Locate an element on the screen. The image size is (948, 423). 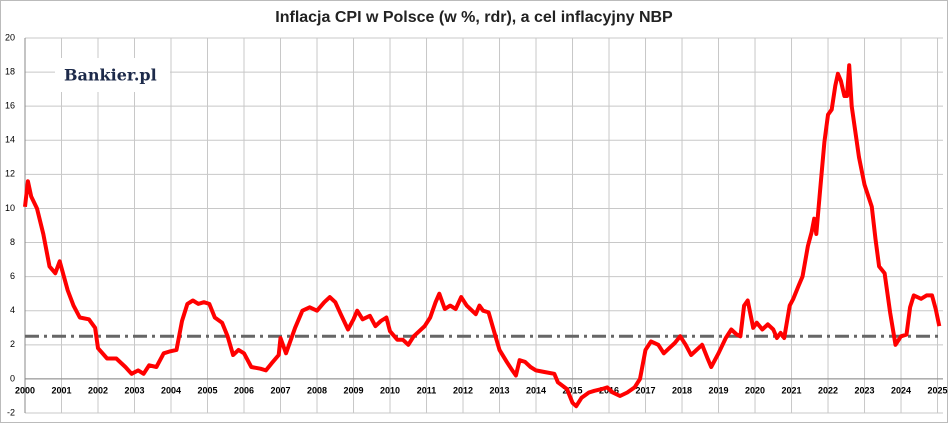
x-tick-label: 2009 is located at coordinates (353, 390).